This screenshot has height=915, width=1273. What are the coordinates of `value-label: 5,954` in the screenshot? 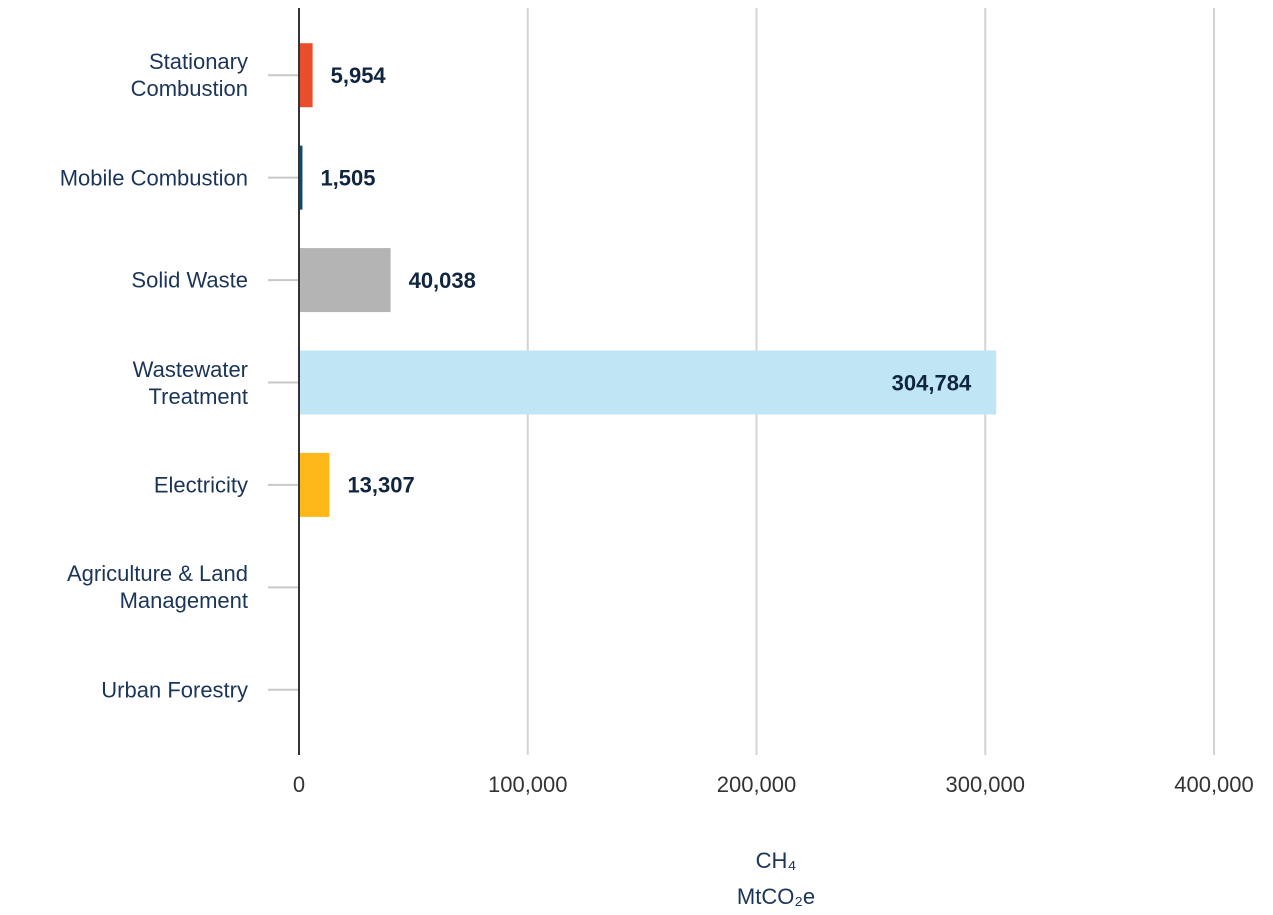 It's located at (359, 75).